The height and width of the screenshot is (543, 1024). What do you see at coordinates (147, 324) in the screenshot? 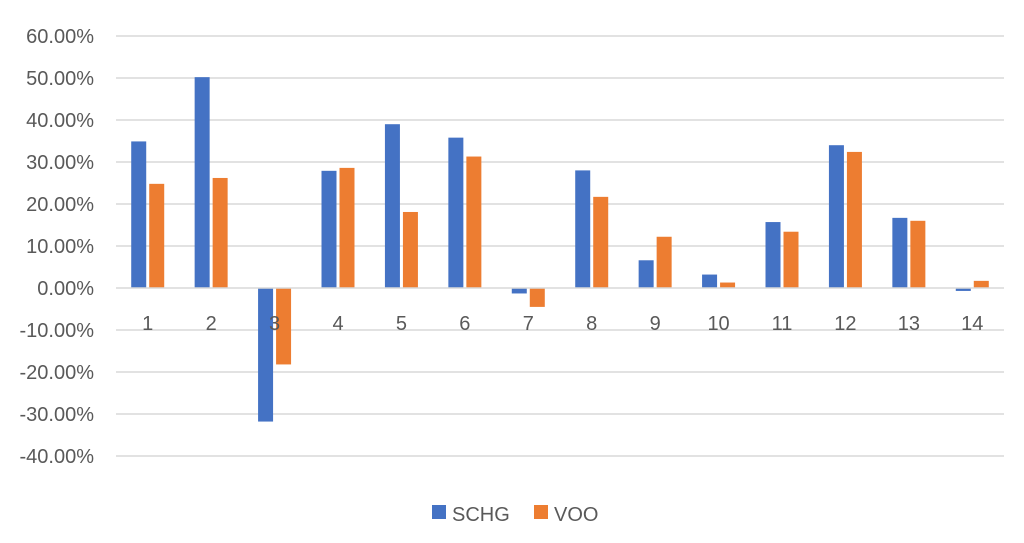
I see `x-tick-label: 1` at bounding box center [147, 324].